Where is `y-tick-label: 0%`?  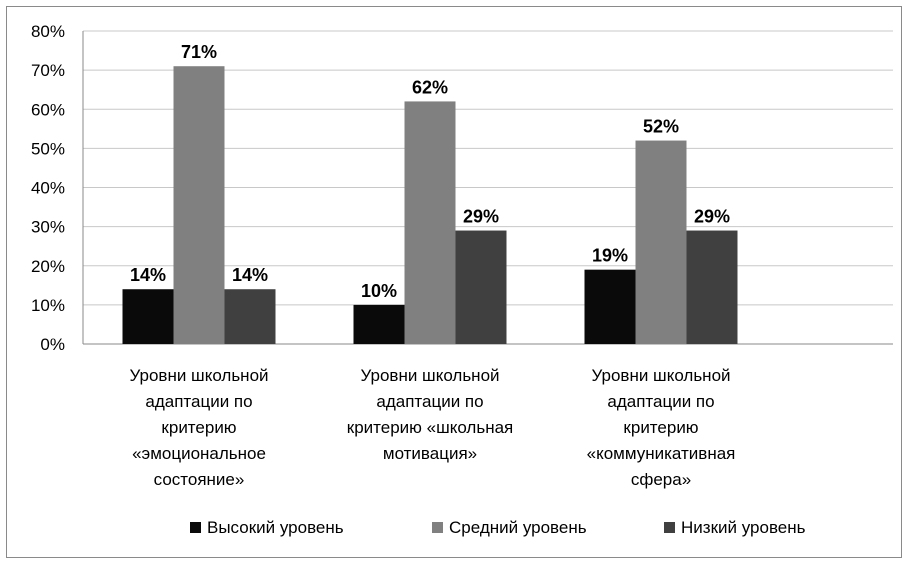
y-tick-label: 0% is located at coordinates (52, 344).